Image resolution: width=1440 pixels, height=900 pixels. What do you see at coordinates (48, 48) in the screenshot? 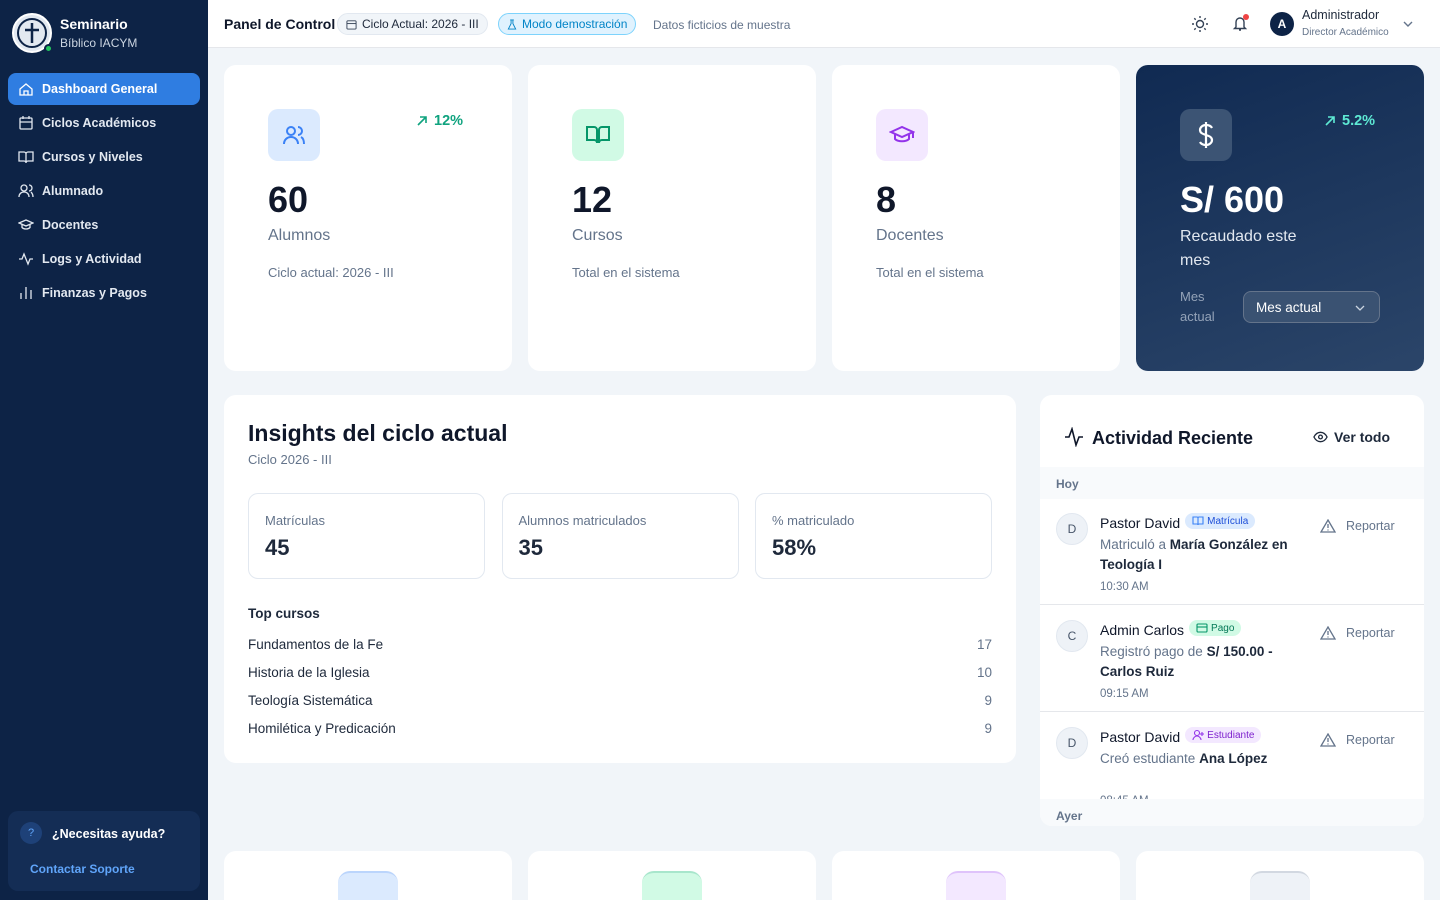
I see `status-dot` at bounding box center [48, 48].